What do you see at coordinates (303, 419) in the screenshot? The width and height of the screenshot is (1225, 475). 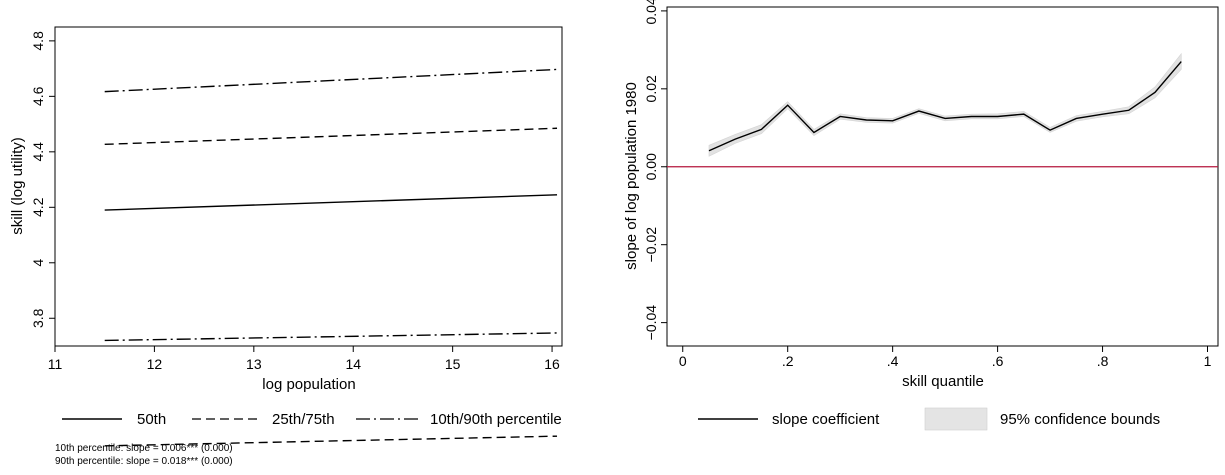 I see `legend-label-25th-75th: 25th/75th` at bounding box center [303, 419].